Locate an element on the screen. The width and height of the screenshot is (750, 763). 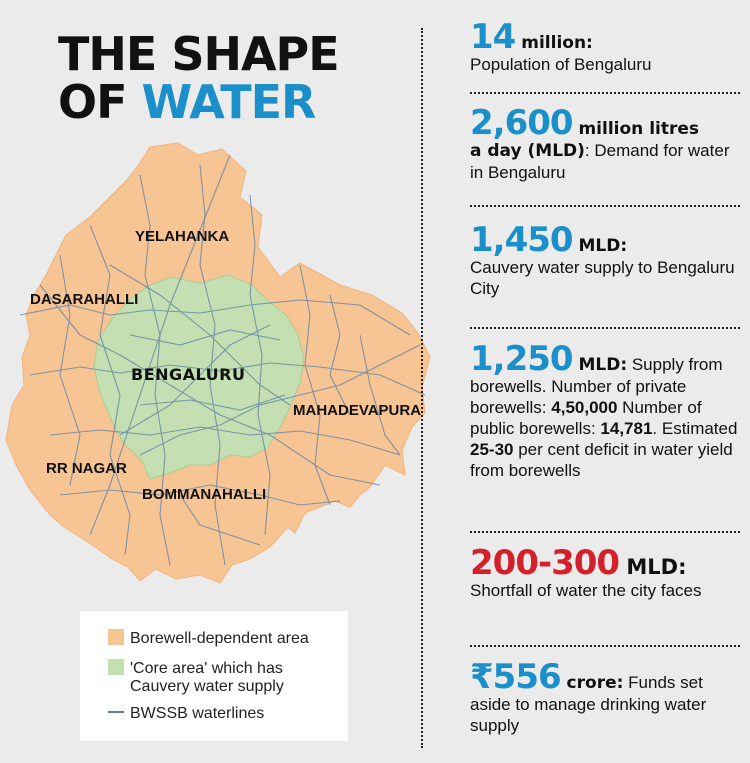
stat-cauvery-text: Cauvery water supply to Bengaluru City is located at coordinates (602, 278).